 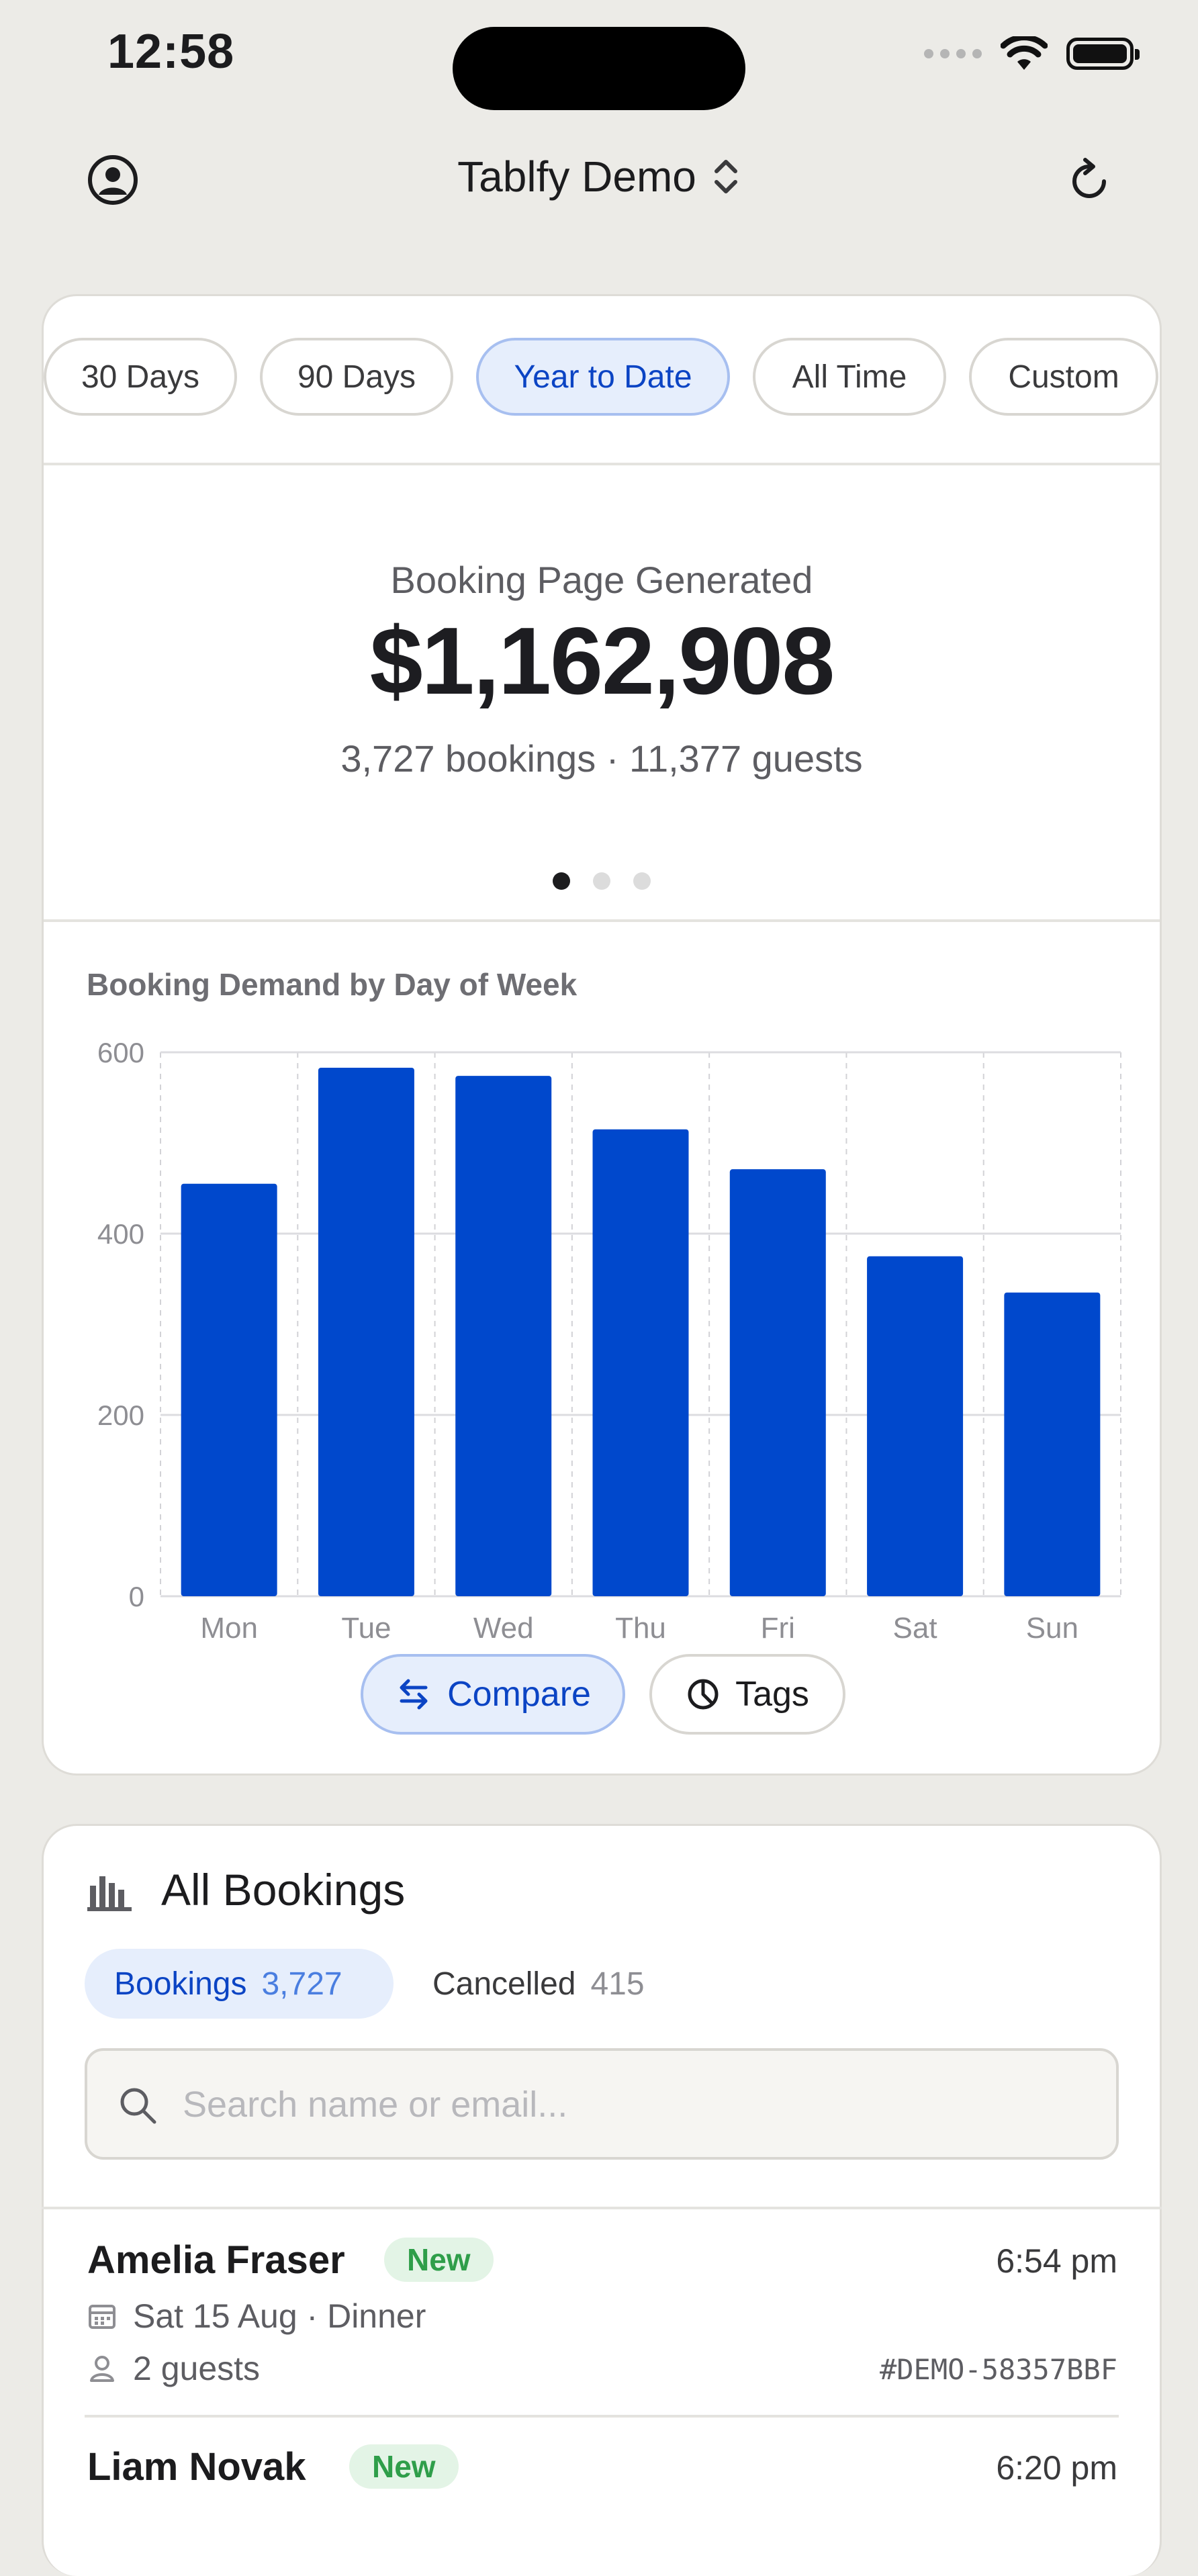 I want to click on battery-icon, so click(x=1103, y=54).